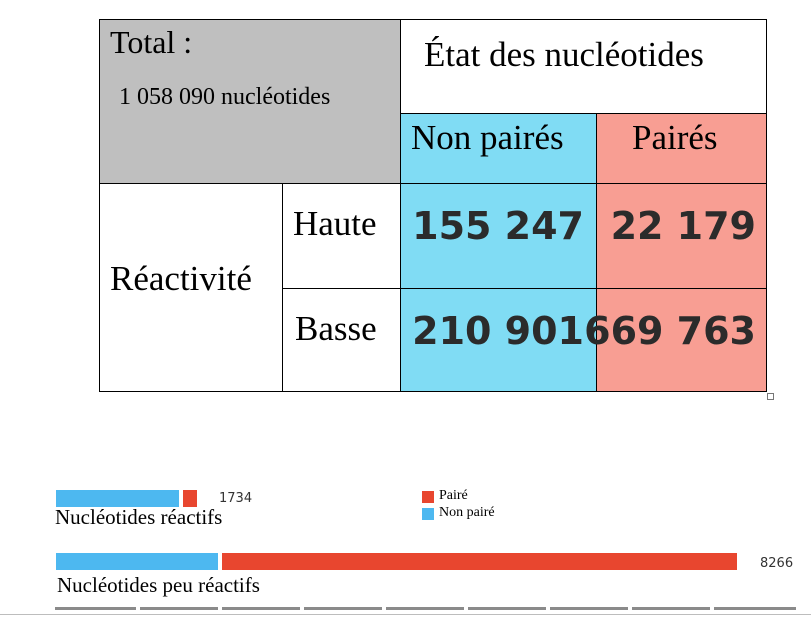  What do you see at coordinates (770, 396) in the screenshot?
I see `resize-handle` at bounding box center [770, 396].